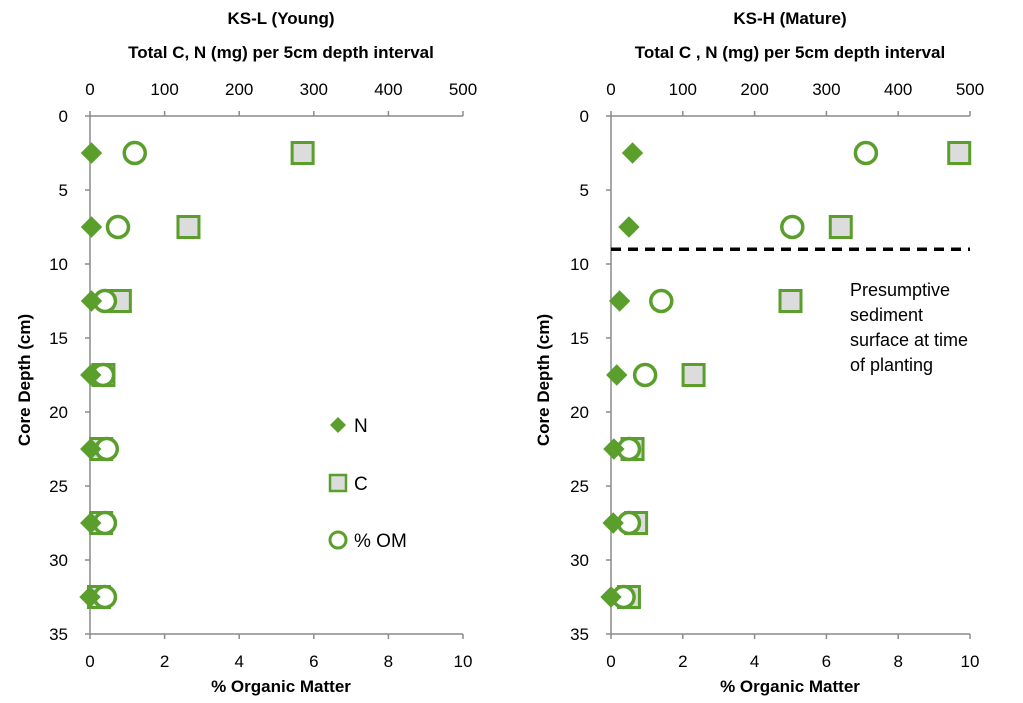 This screenshot has width=1023, height=703. I want to click on chart-title: KS-L (Young), so click(280, 18).